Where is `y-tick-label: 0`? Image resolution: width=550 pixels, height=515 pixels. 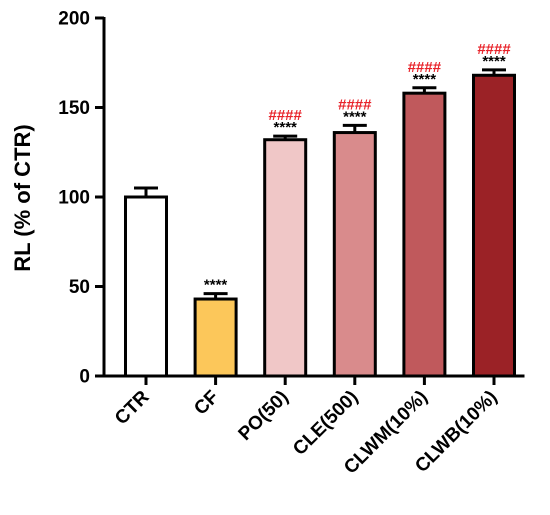
y-tick-label: 0 is located at coordinates (84, 377).